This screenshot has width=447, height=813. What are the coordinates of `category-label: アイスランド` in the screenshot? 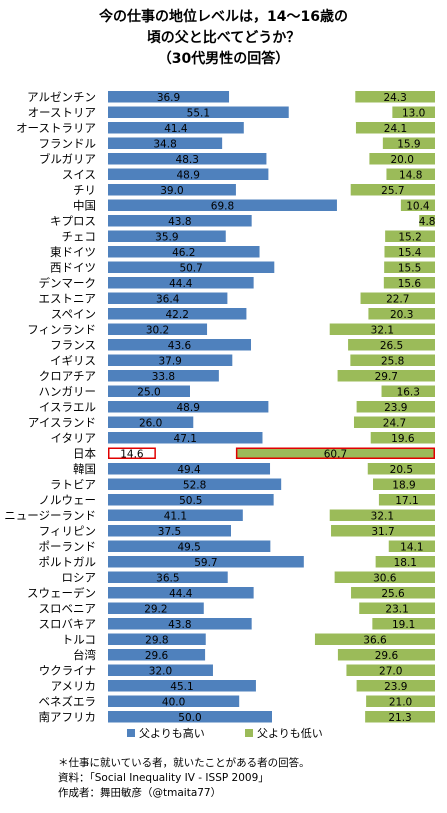 It's located at (62, 422).